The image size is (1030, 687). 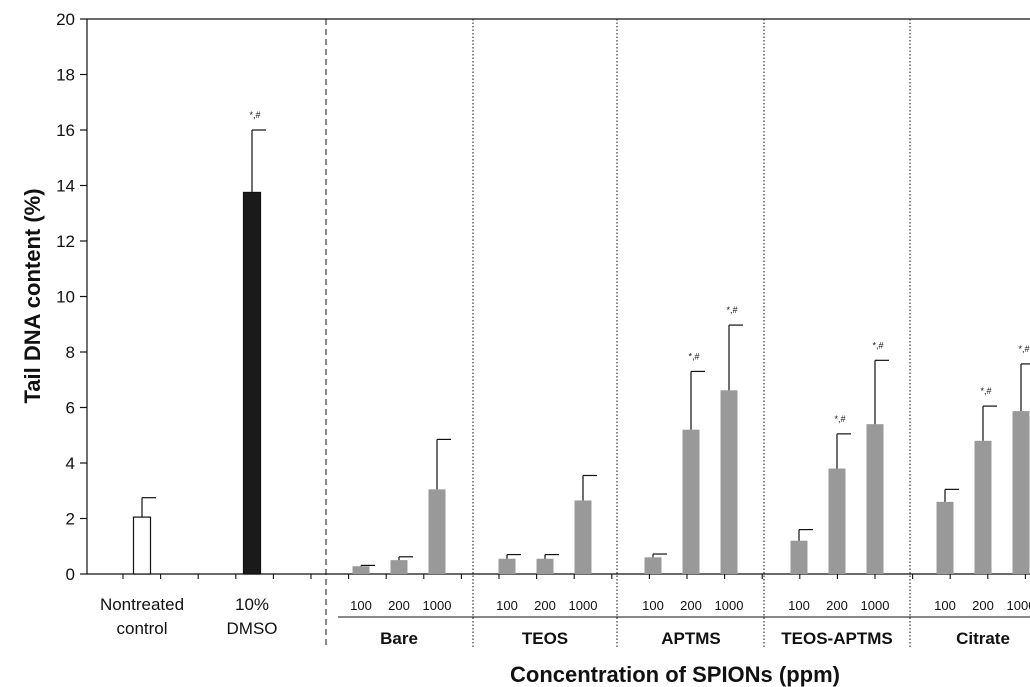 What do you see at coordinates (65, 186) in the screenshot?
I see `y-tick-label: 14` at bounding box center [65, 186].